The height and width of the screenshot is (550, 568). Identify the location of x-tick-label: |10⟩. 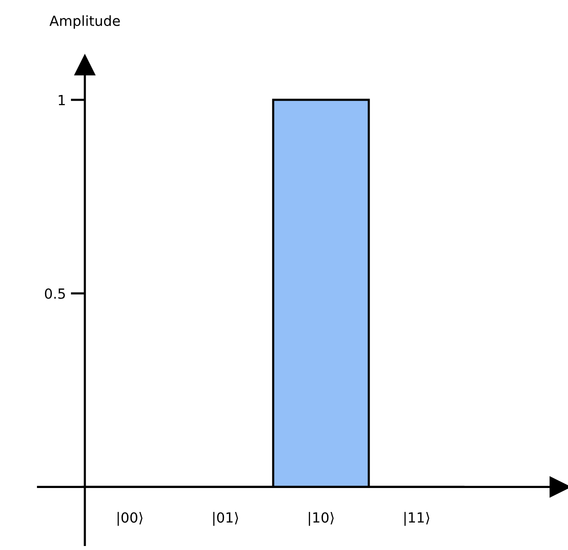
(321, 519).